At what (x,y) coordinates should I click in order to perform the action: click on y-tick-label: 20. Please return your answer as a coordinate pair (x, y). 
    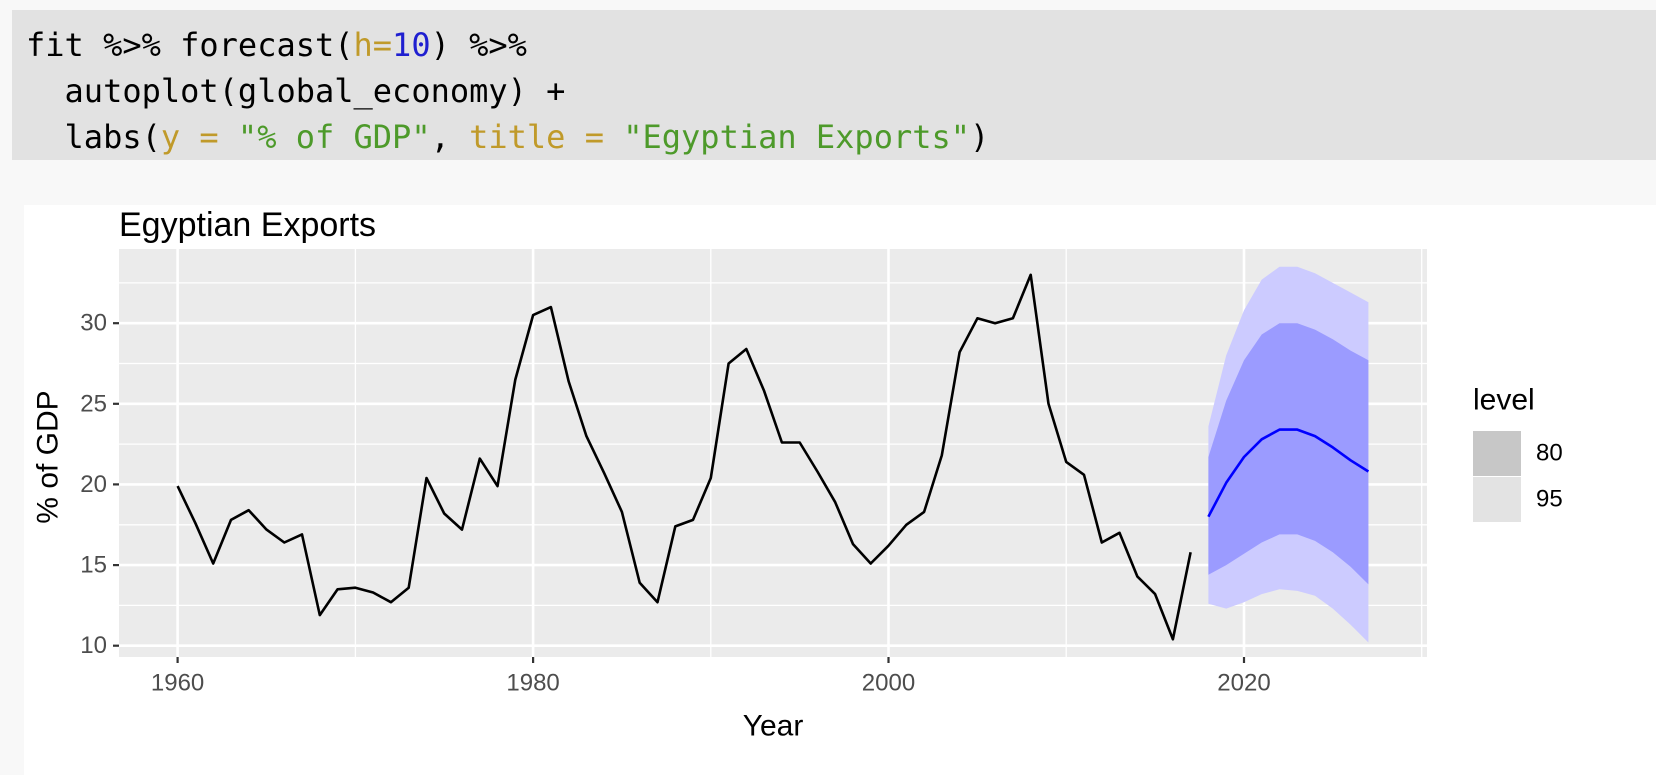
    Looking at the image, I should click on (93, 484).